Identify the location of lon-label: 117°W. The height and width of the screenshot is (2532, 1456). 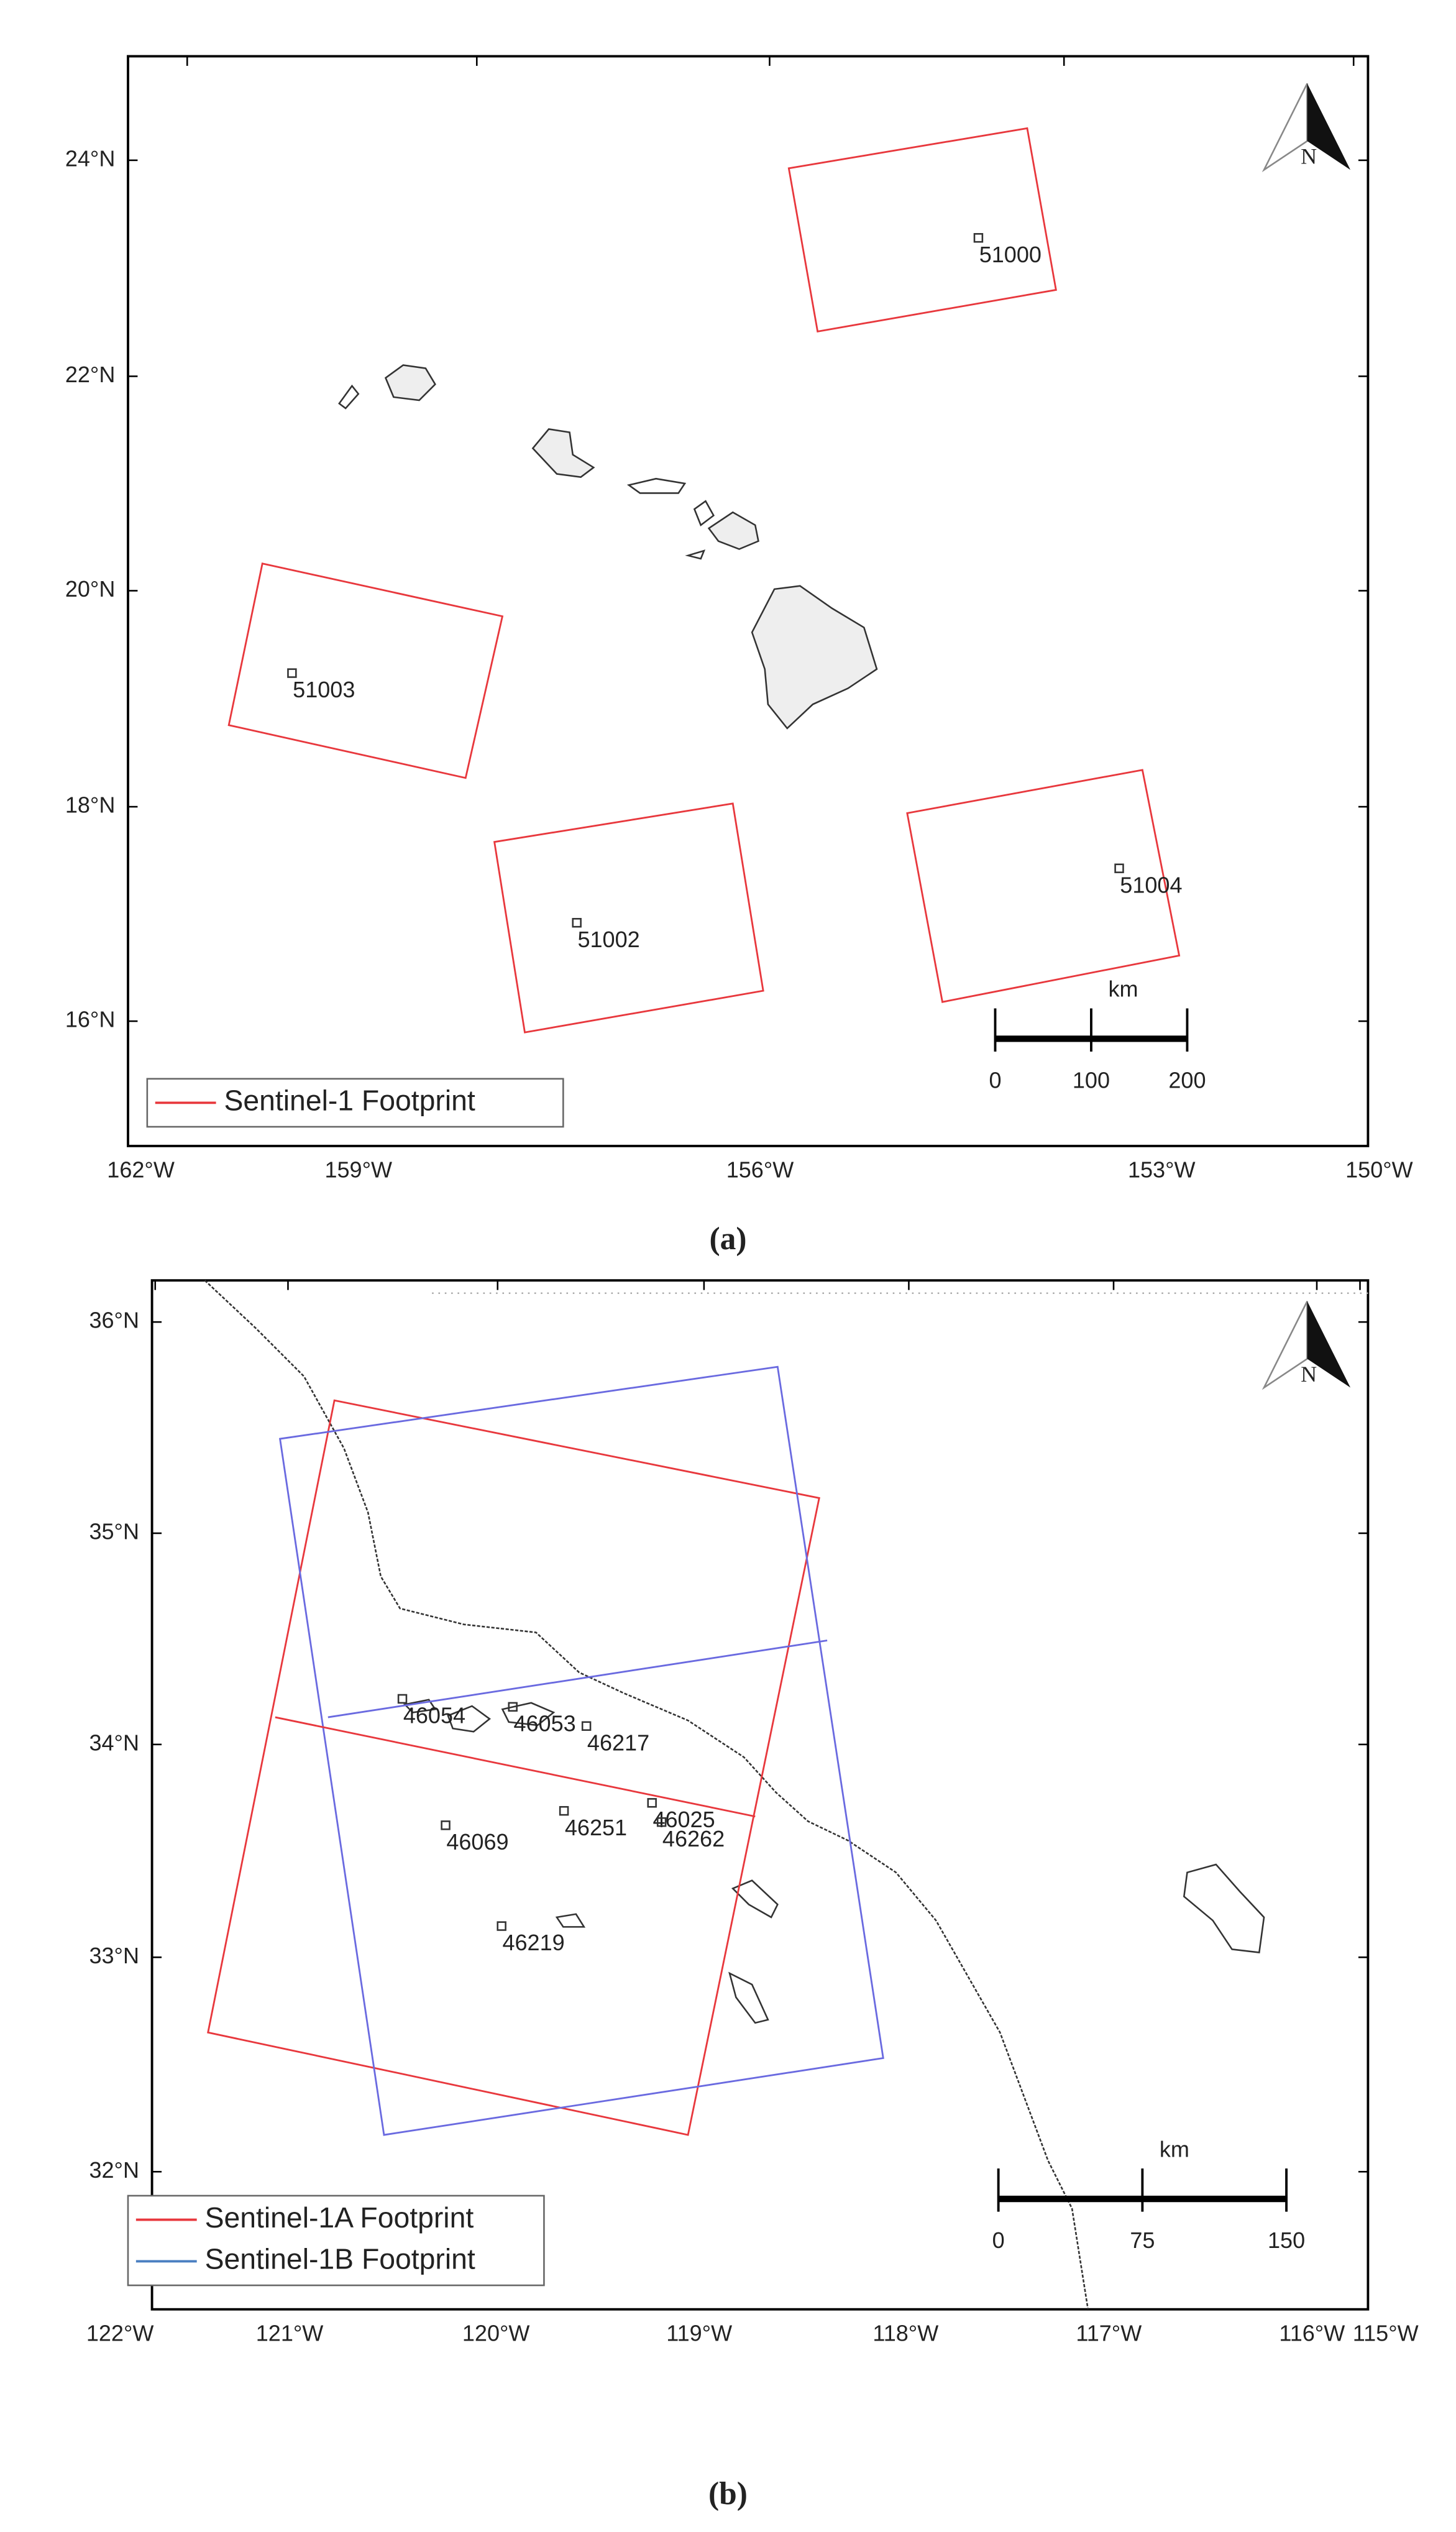
(1109, 2333).